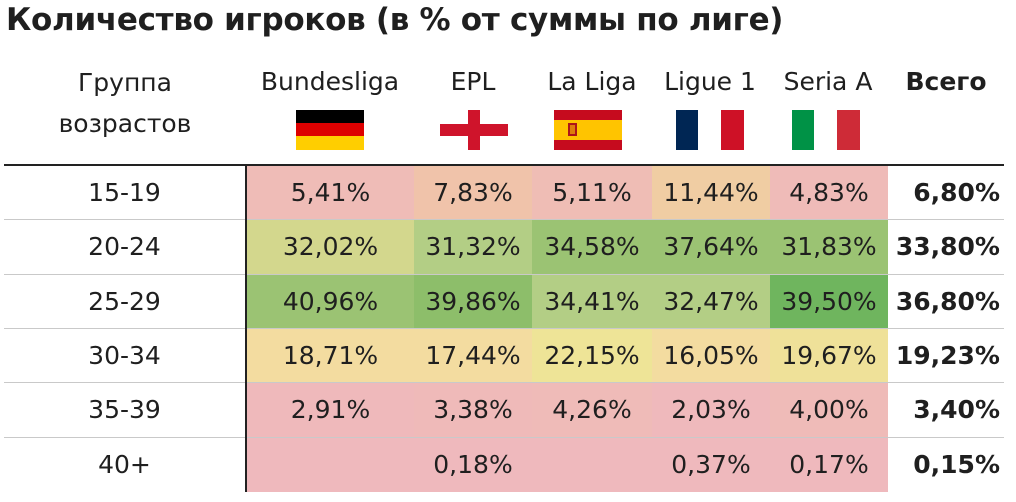 This screenshot has height=502, width=1016. Describe the element at coordinates (711, 410) in the screenshot. I see `heatmap-cell: 2,03%` at that location.